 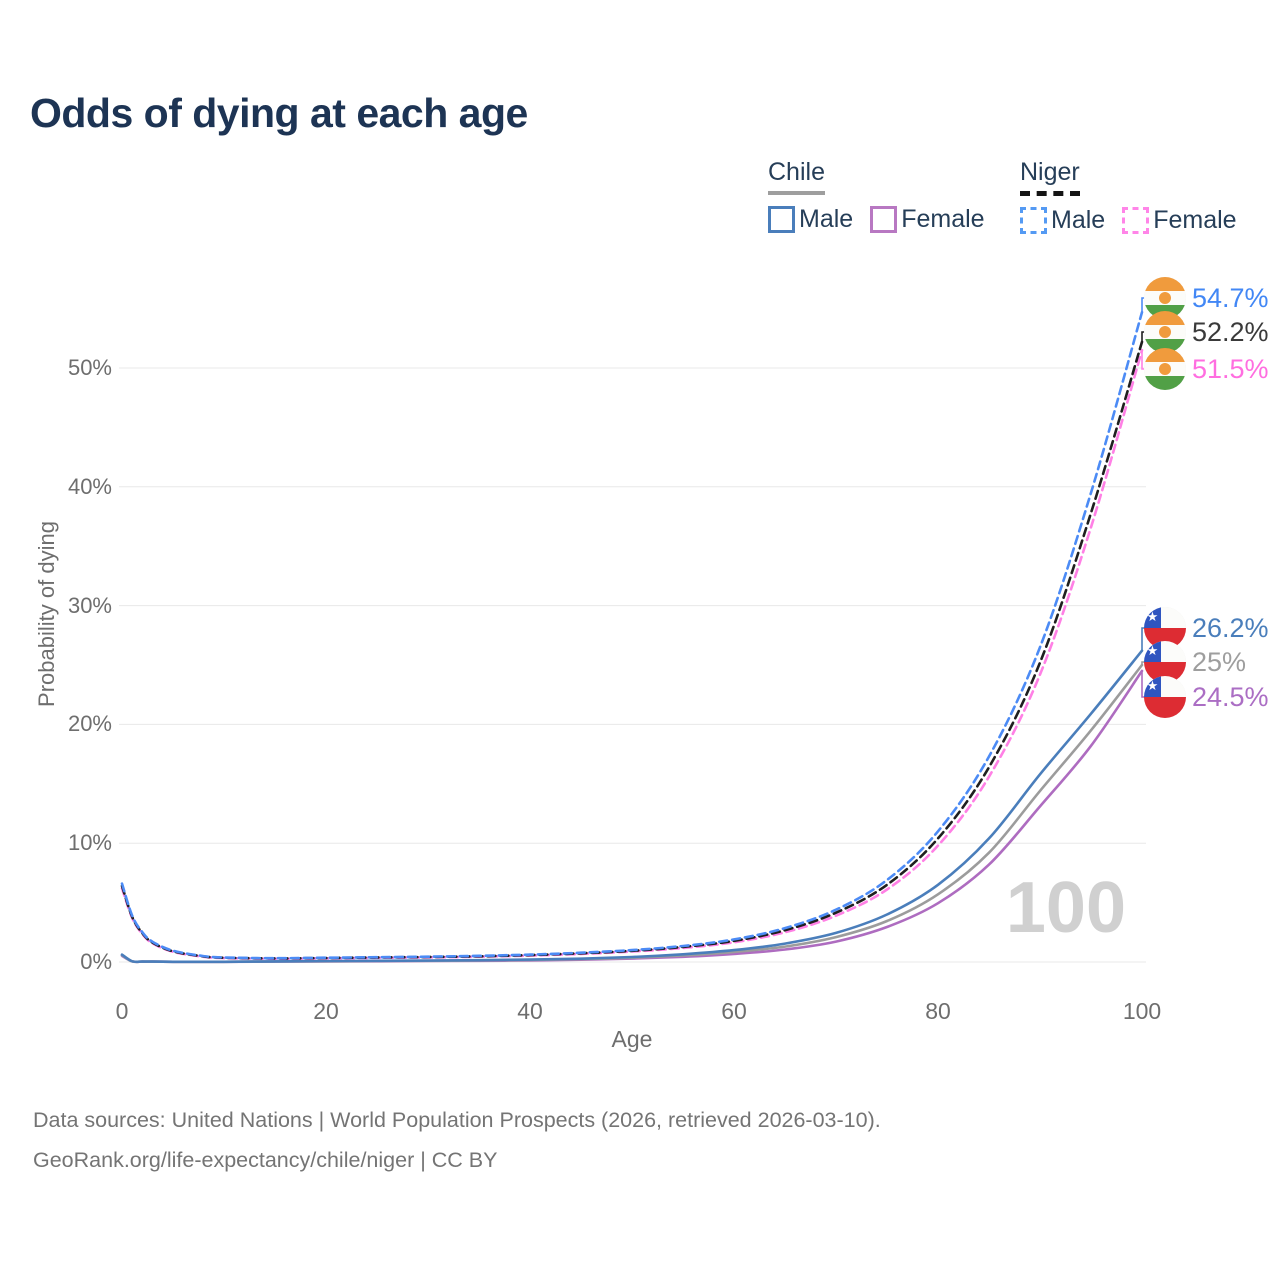 I want to click on end-label-value: 26.2%, so click(x=1230, y=627).